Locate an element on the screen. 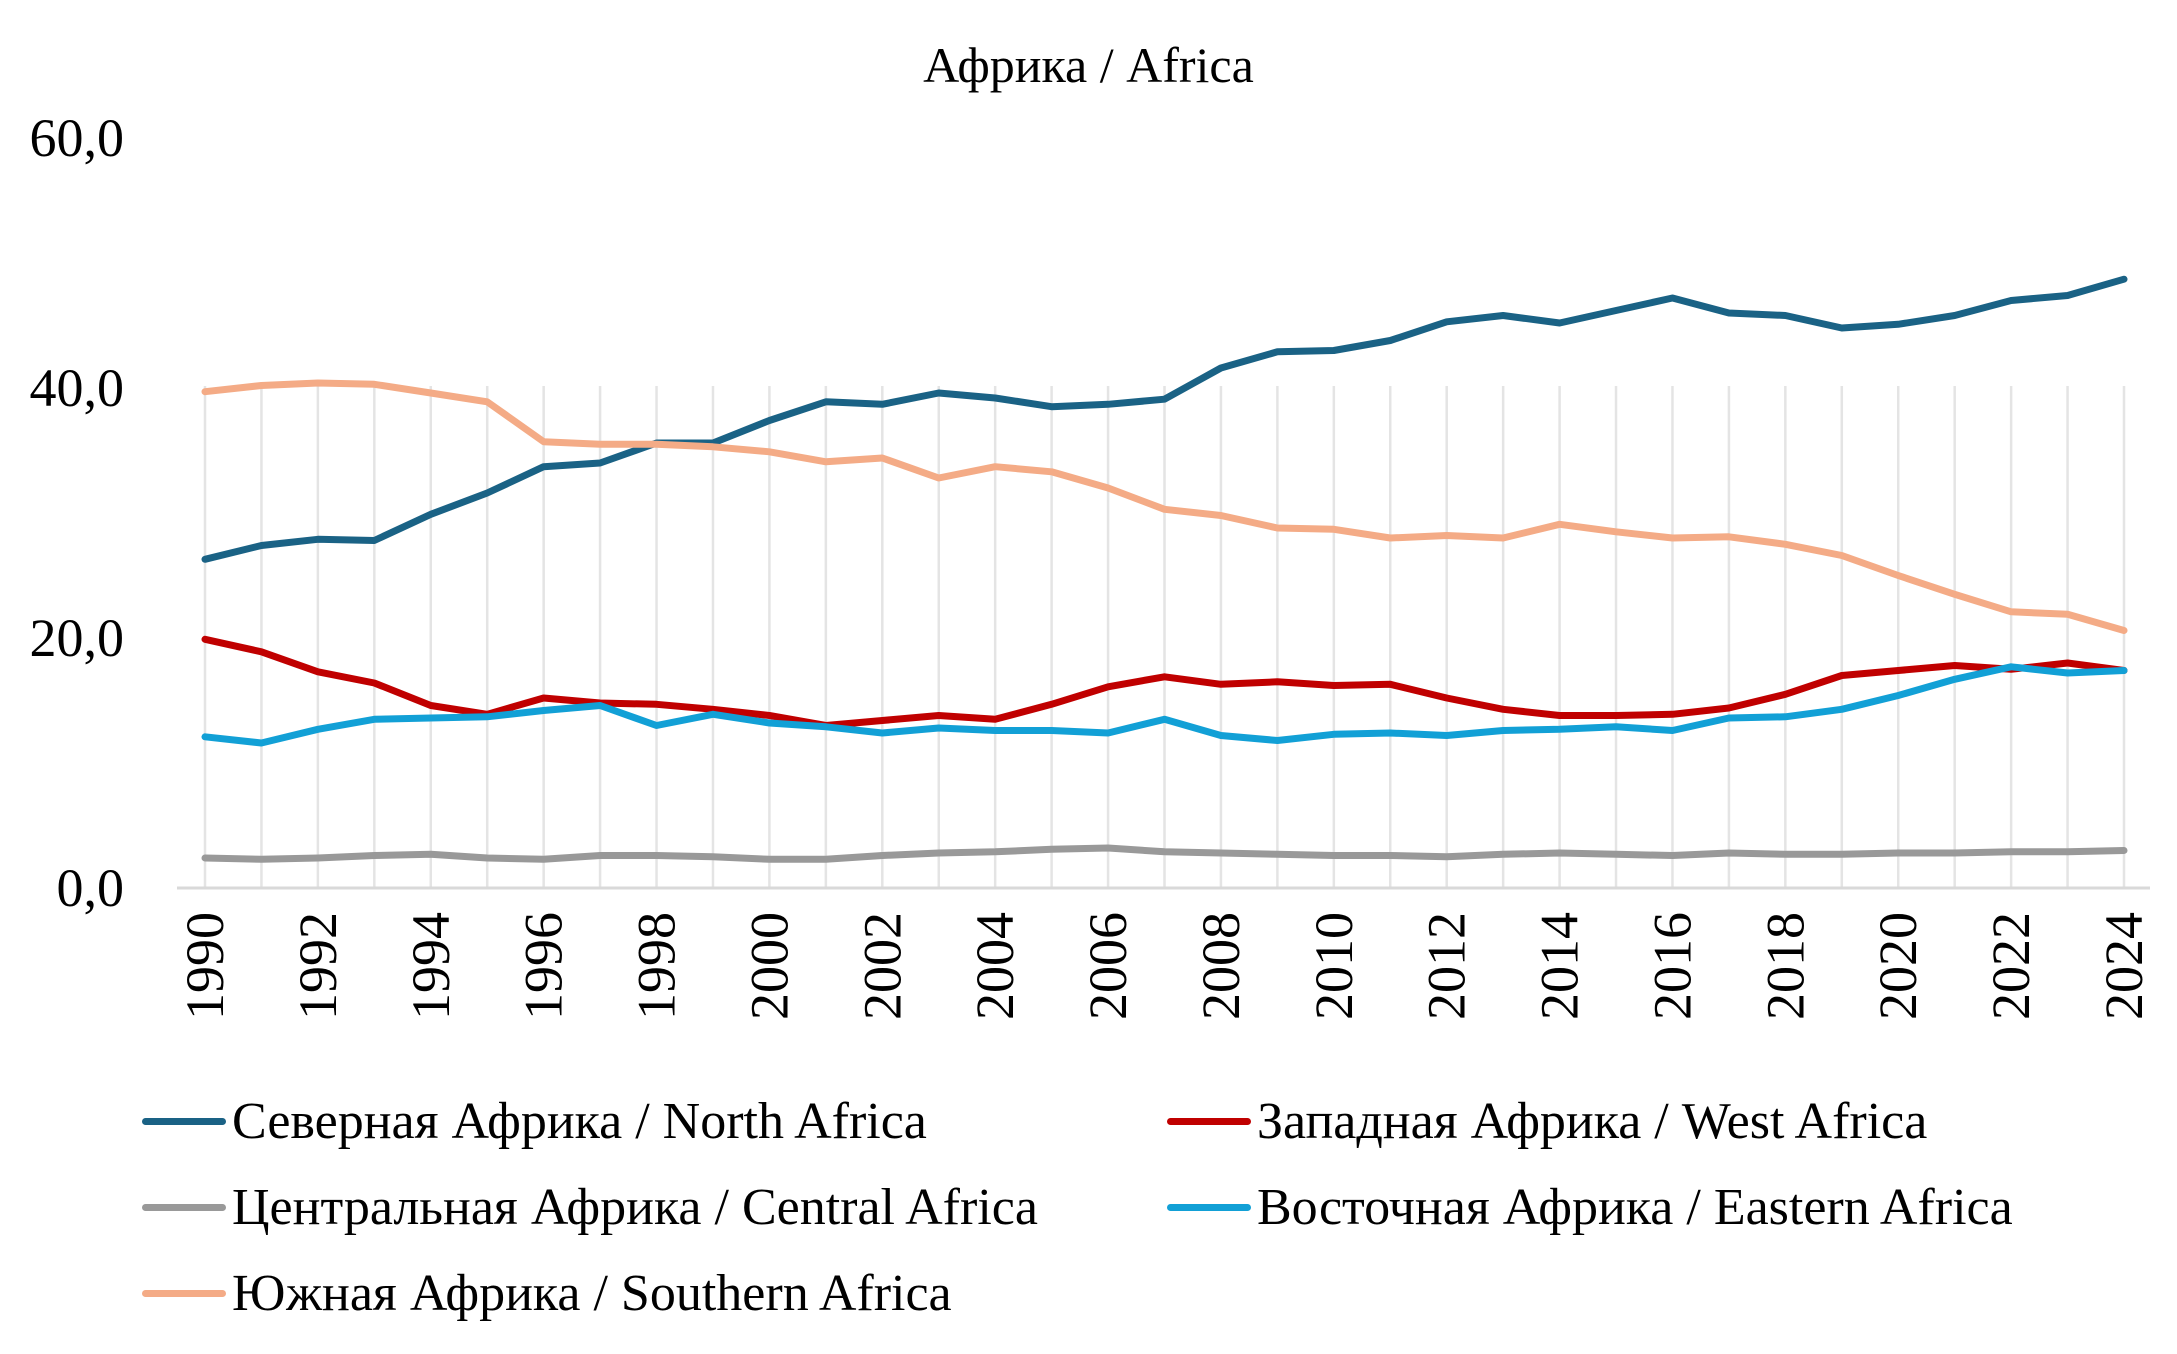 Image resolution: width=2177 pixels, height=1354 pixels. legend-label: Южная Африка / Southern Africa is located at coordinates (592, 1293).